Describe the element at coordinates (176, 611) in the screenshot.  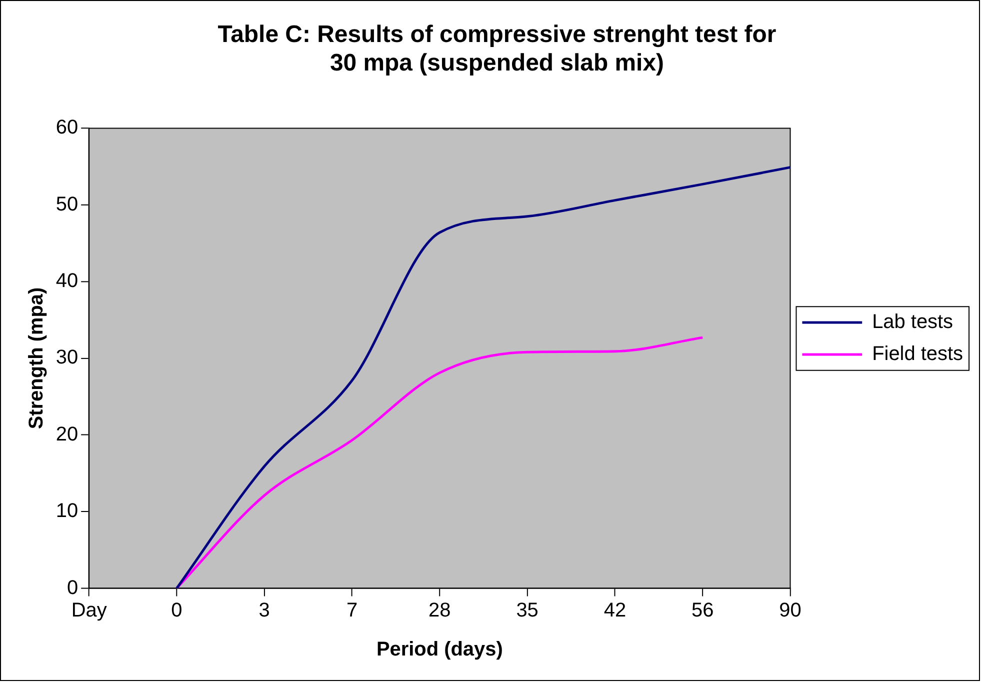
I see `x-tick-label: 0` at that location.